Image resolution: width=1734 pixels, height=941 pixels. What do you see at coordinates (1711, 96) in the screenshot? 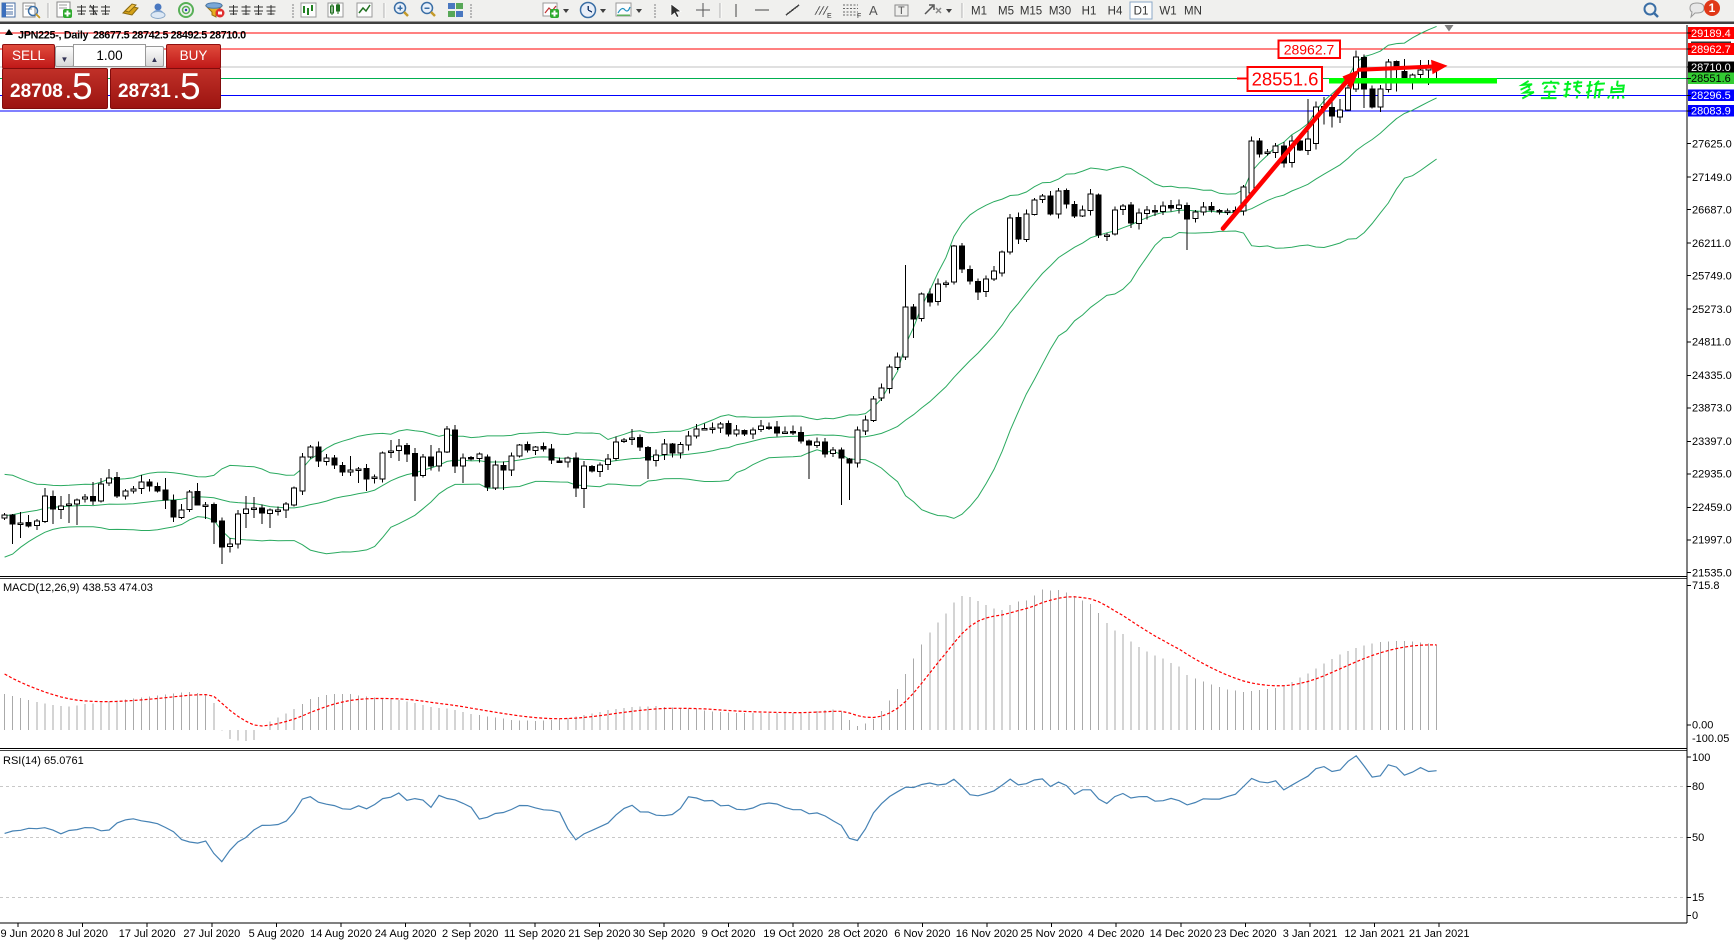
I see `svg-text: 28296.5` at bounding box center [1711, 96].